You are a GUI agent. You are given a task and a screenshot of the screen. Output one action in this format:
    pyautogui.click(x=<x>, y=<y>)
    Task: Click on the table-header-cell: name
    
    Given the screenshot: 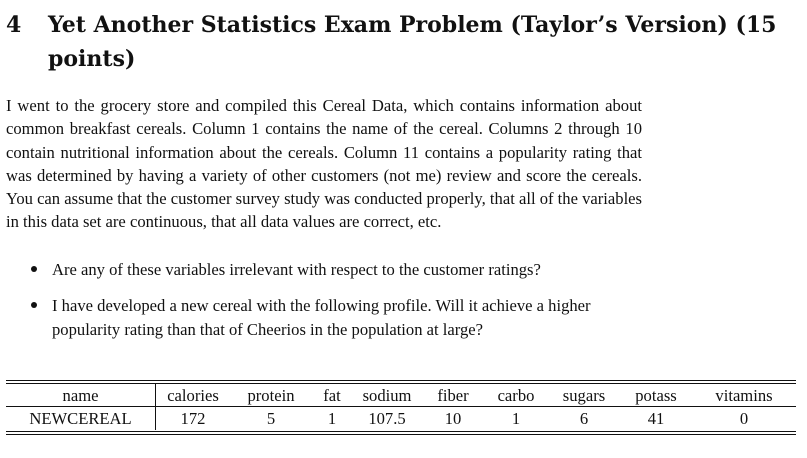 What is the action you would take?
    pyautogui.click(x=81, y=395)
    